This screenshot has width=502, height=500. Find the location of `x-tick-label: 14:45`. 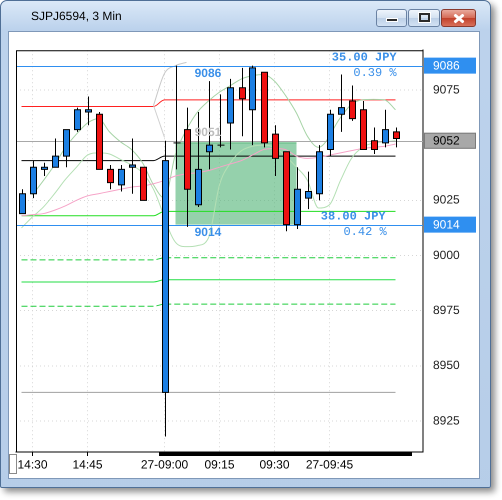

x-tick-label: 14:45 is located at coordinates (87, 465).